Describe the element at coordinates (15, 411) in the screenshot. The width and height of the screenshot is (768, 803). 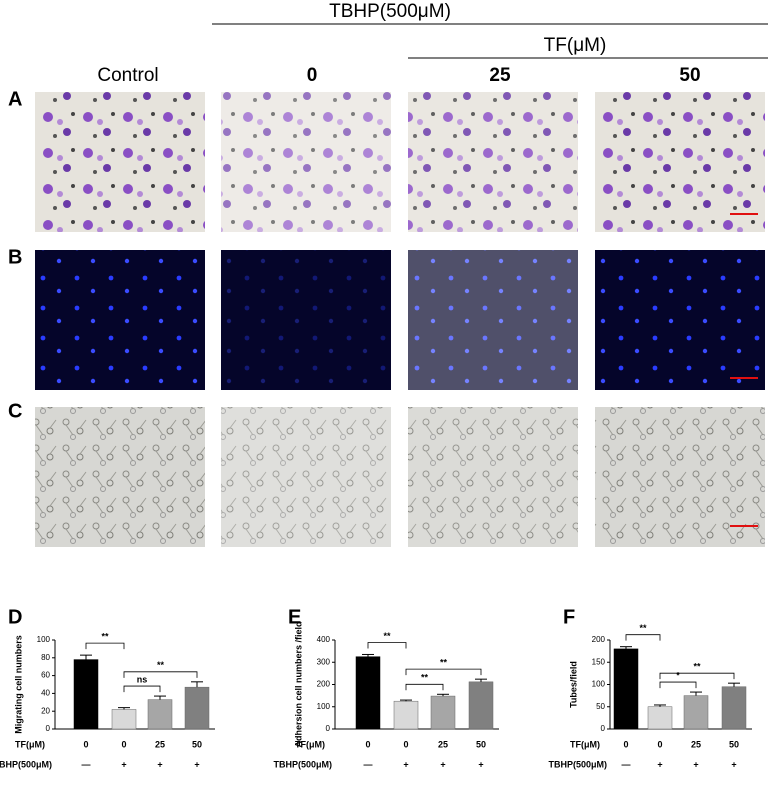
I see `row-letter: C` at that location.